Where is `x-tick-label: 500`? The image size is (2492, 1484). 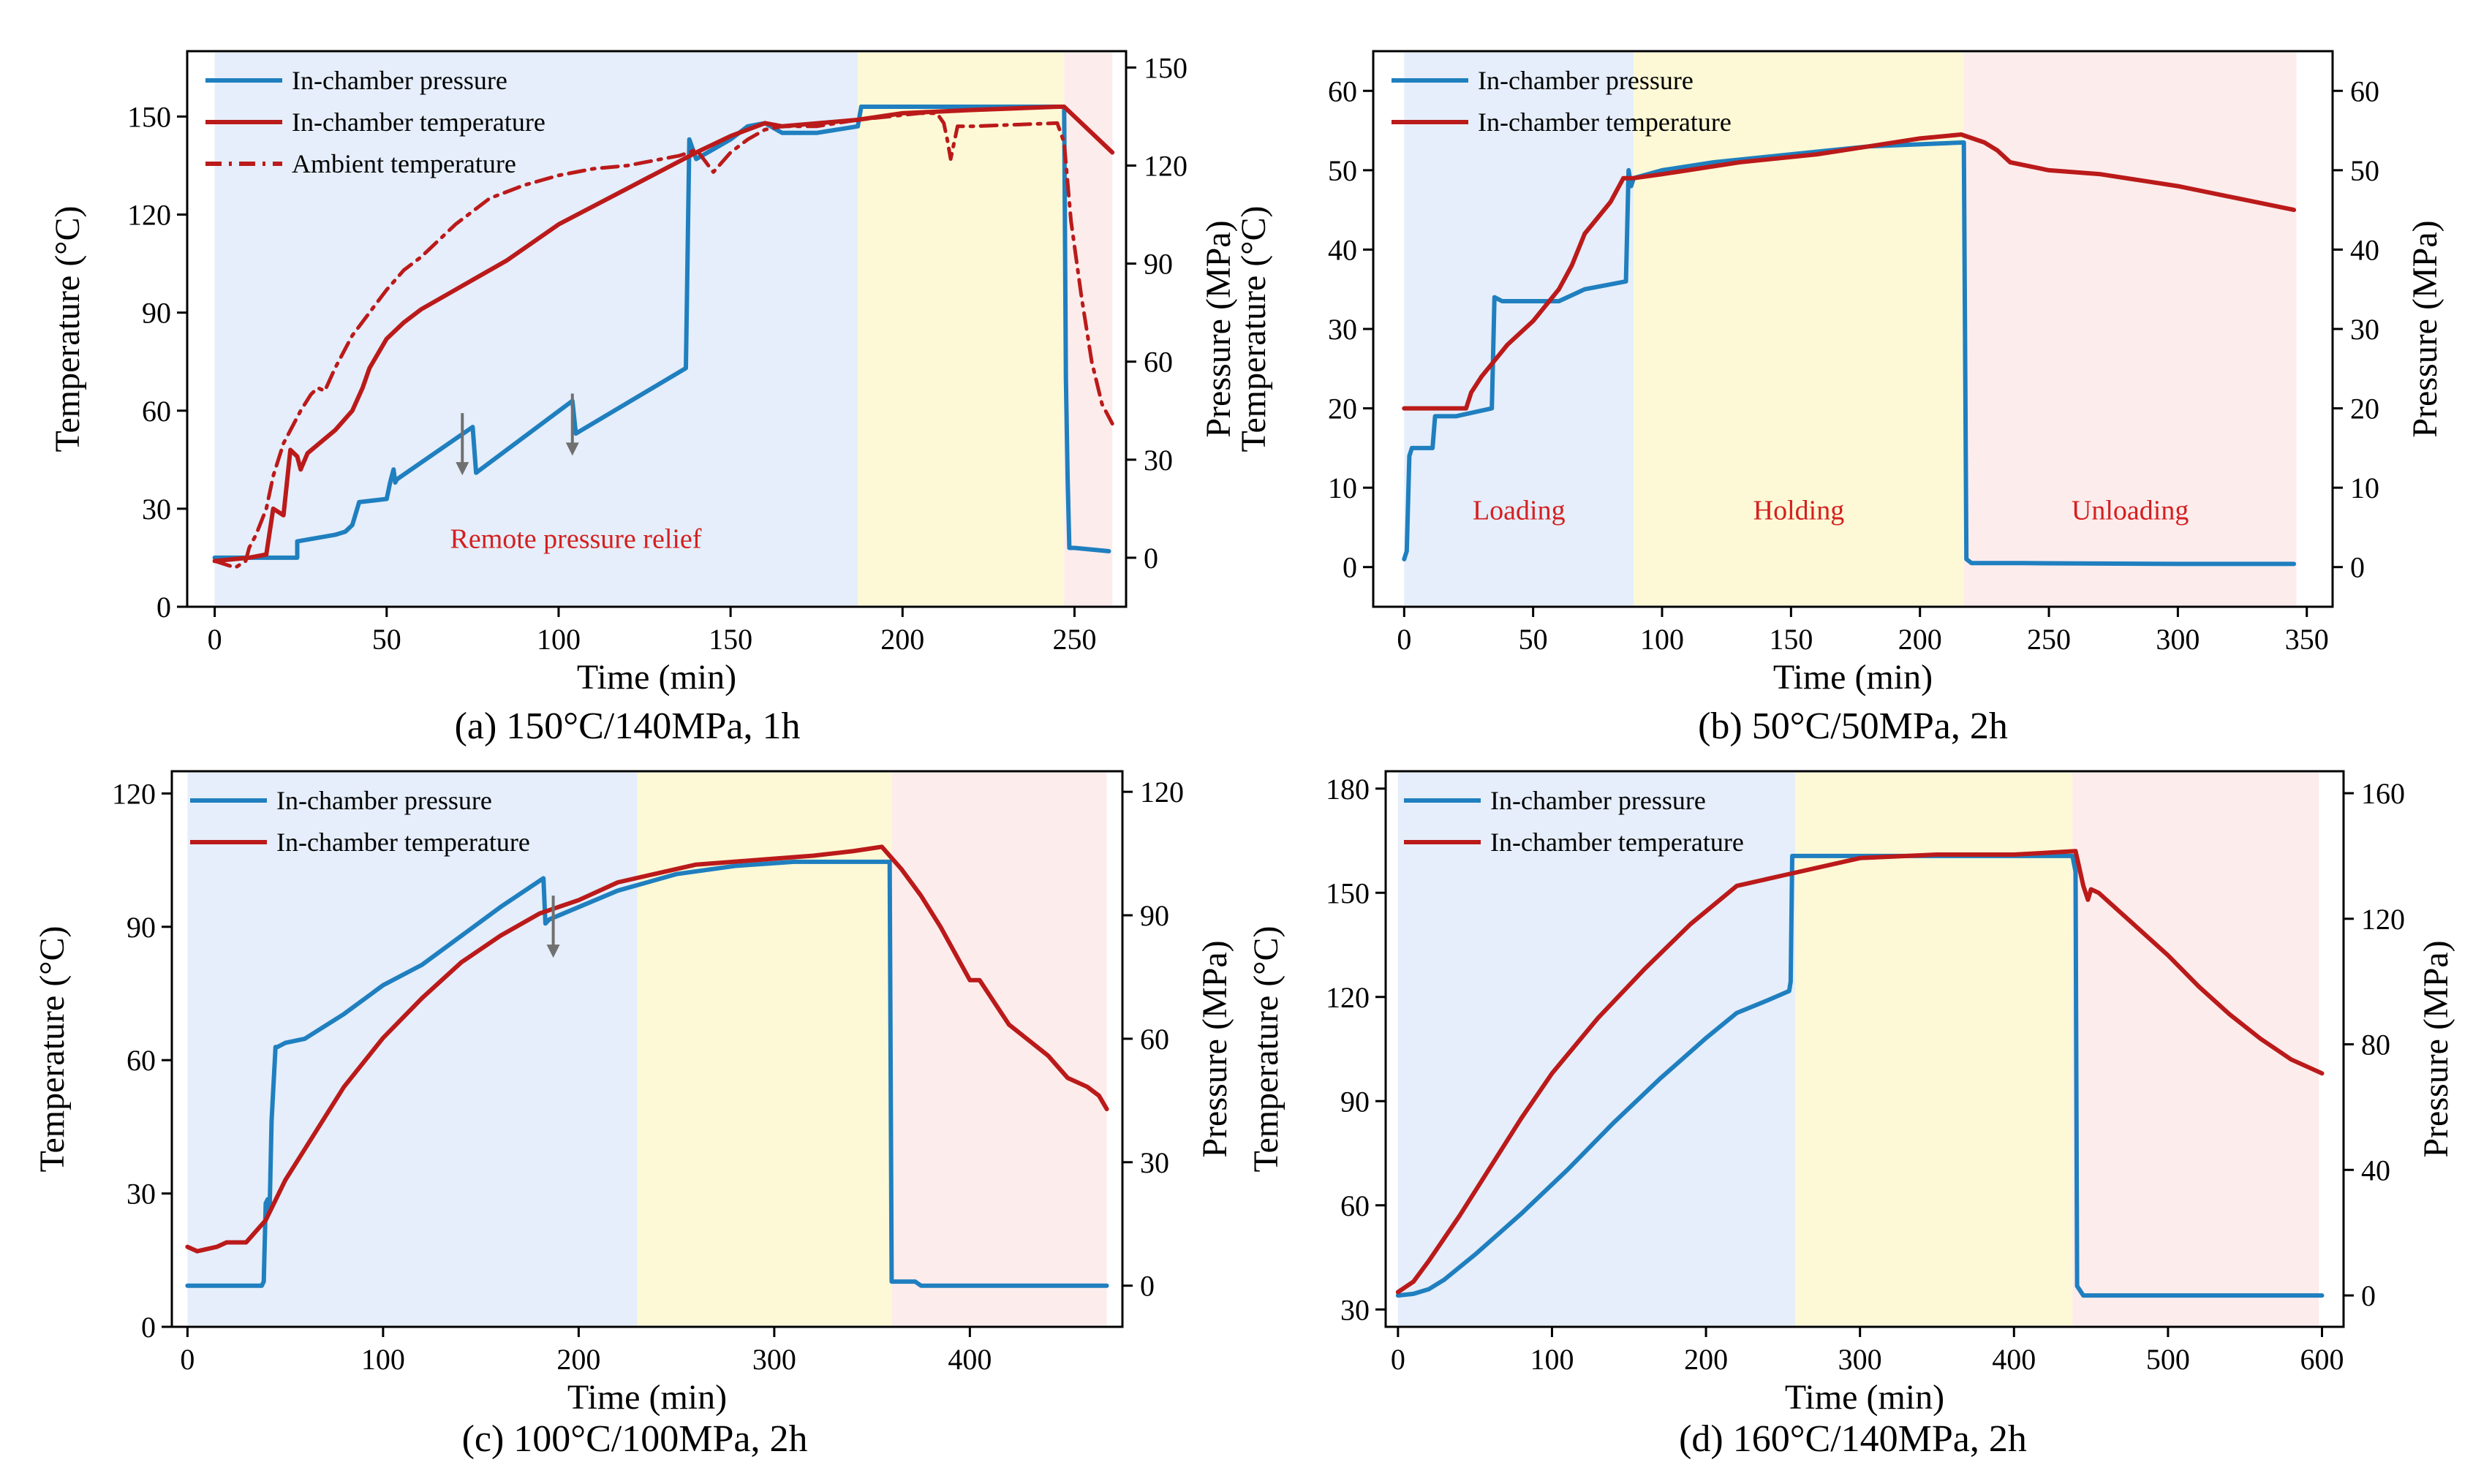
x-tick-label: 500 is located at coordinates (2168, 1359).